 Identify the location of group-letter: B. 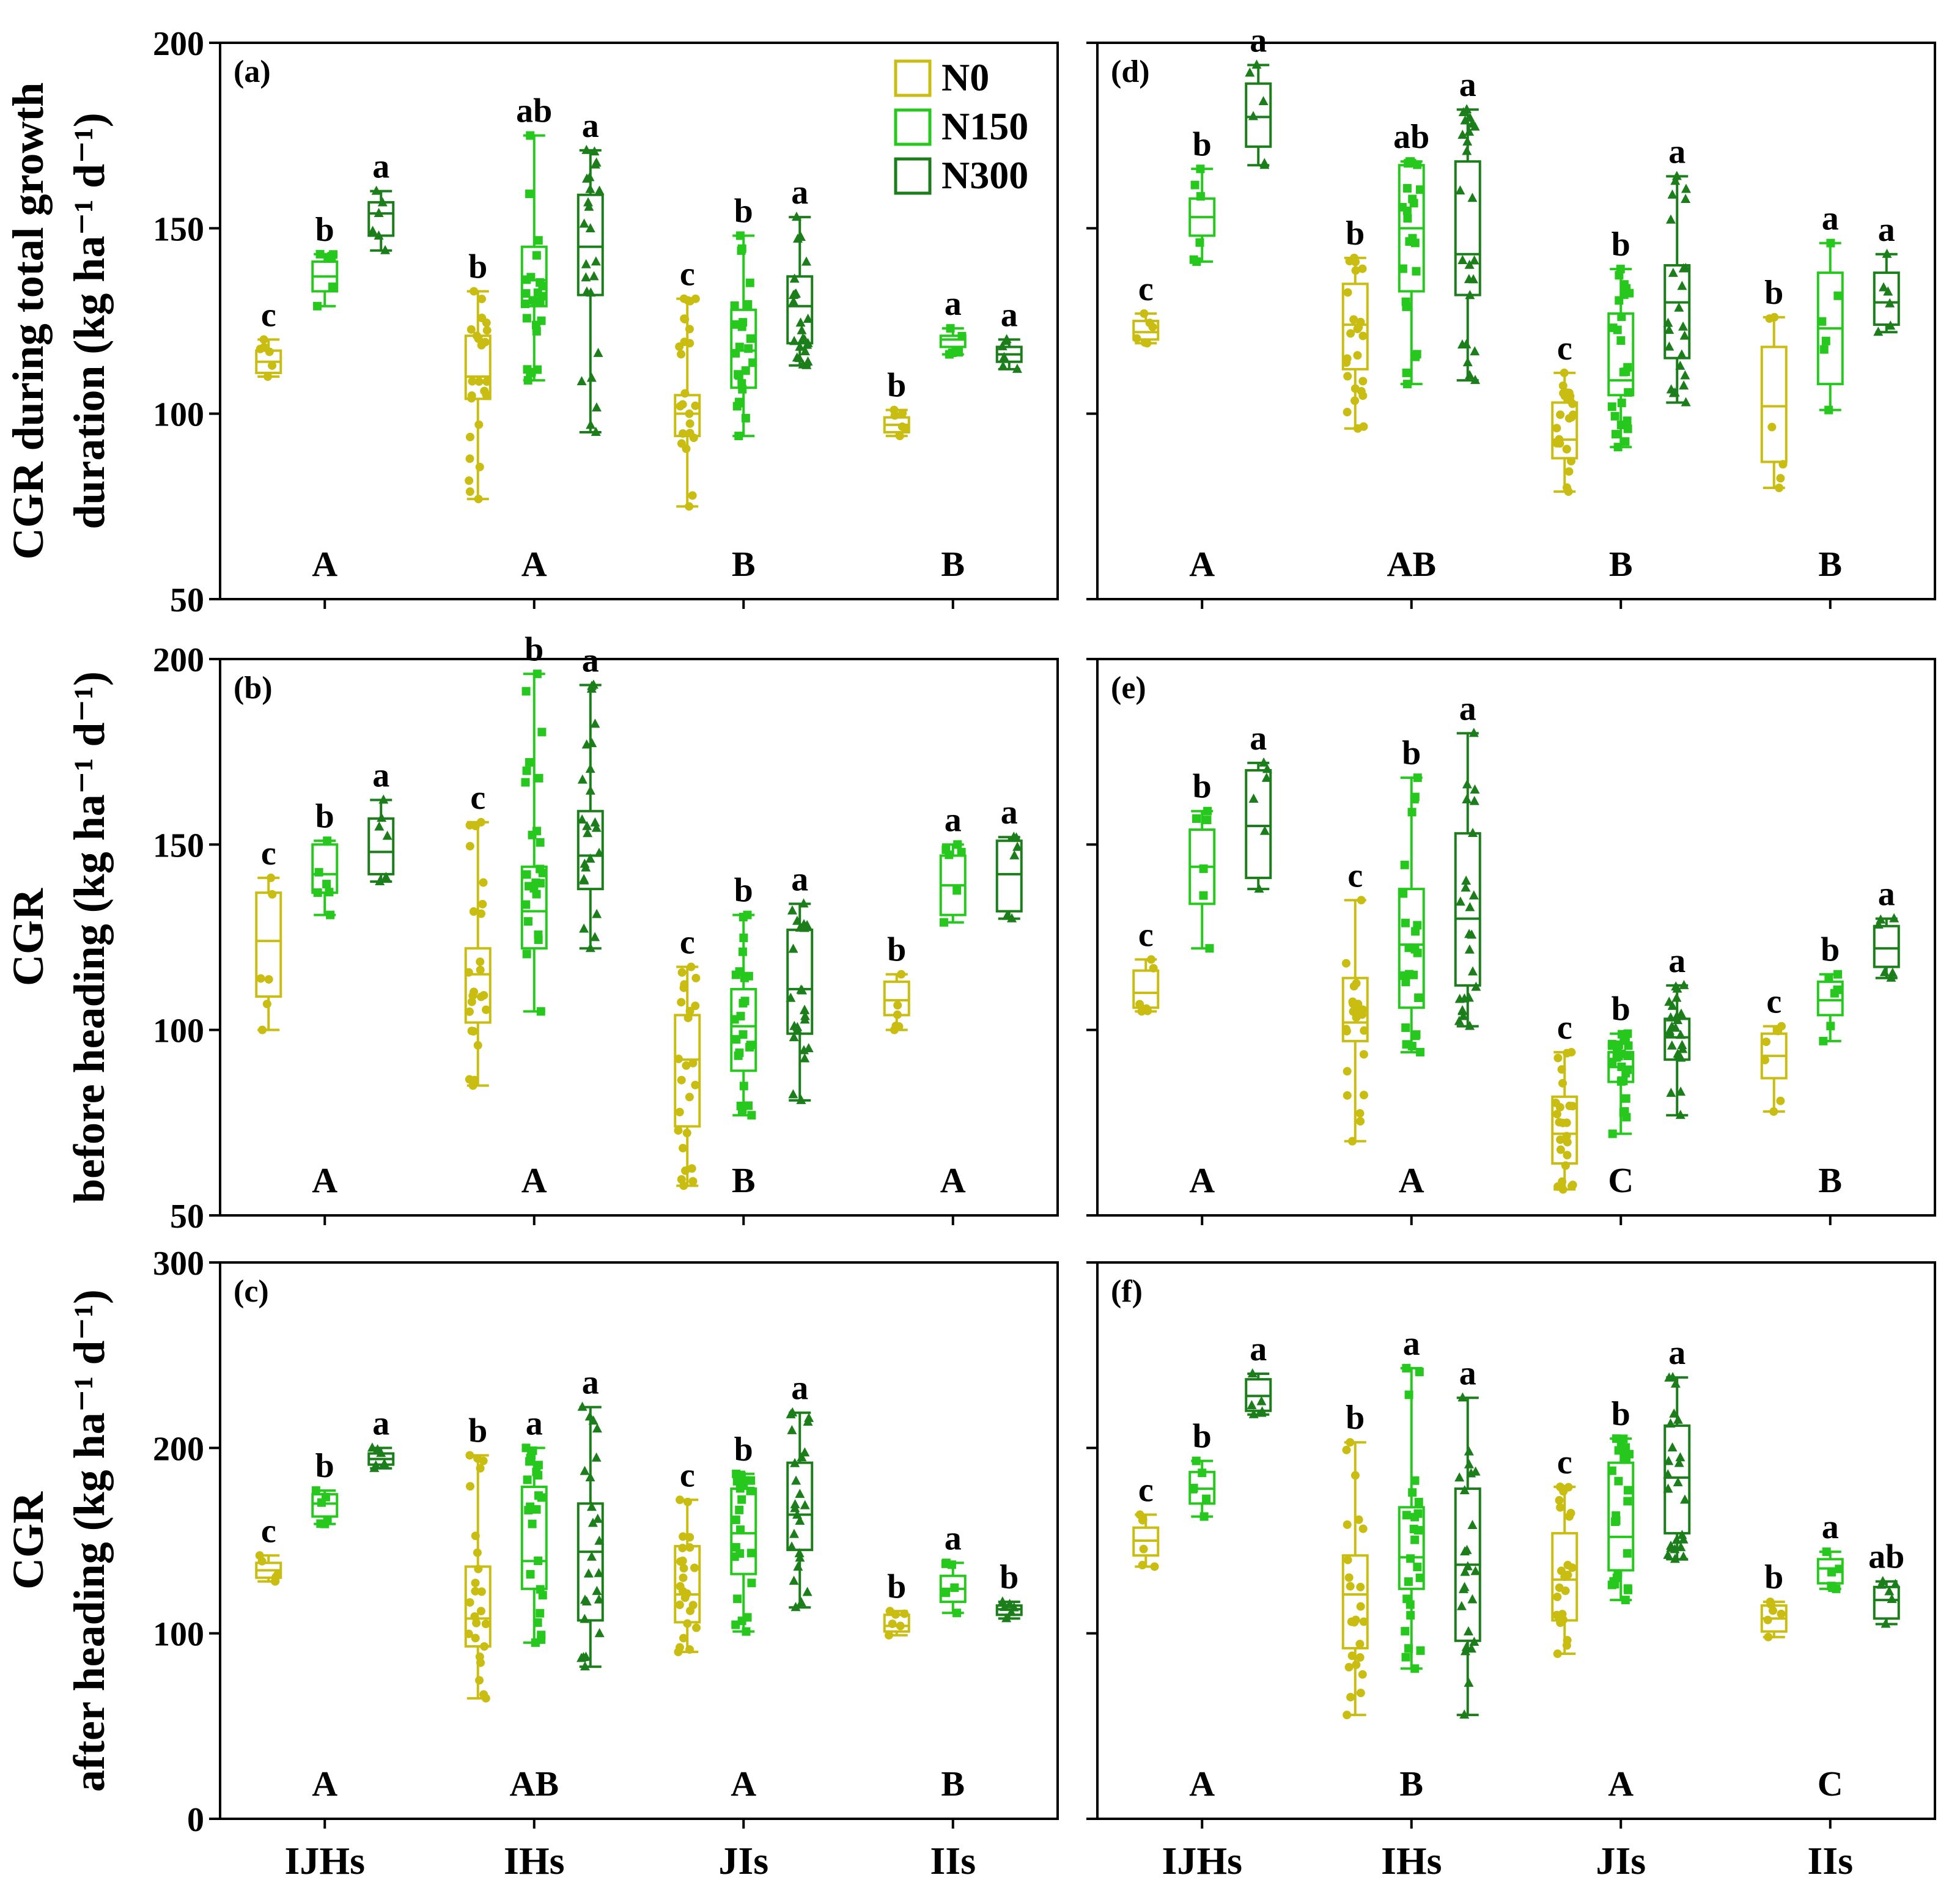
(953, 564).